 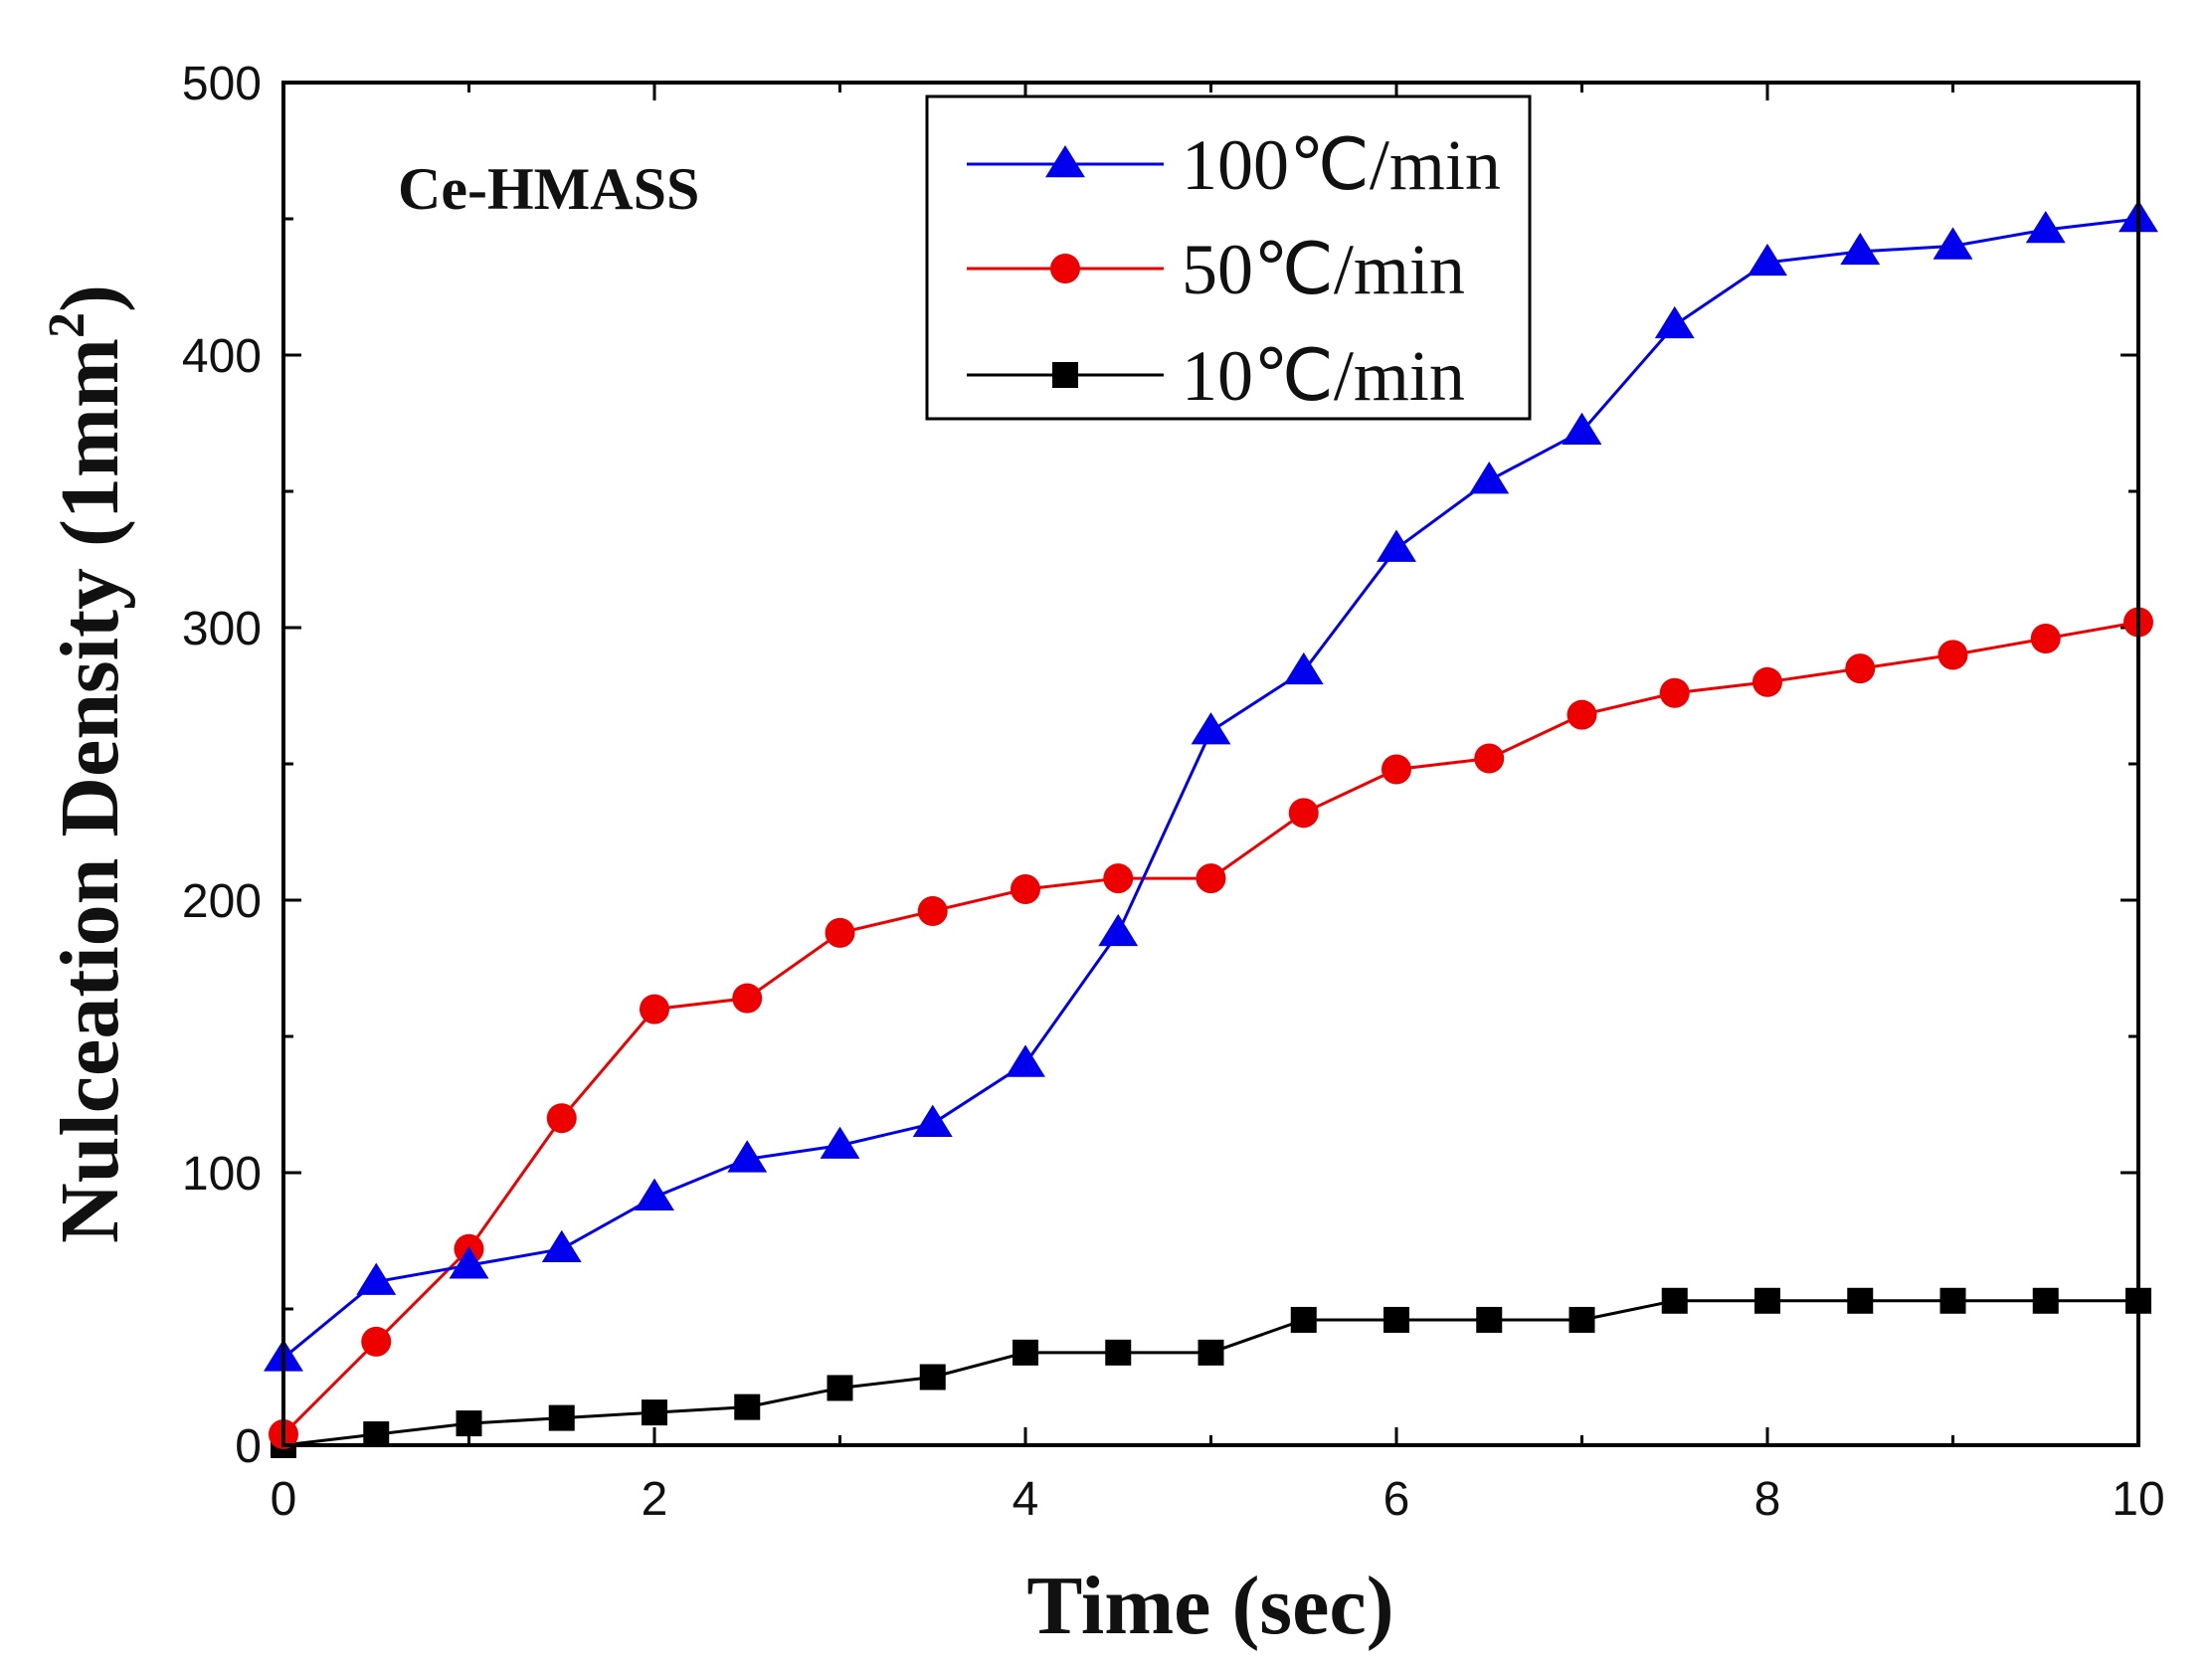 I want to click on y-tick-label: 200, so click(x=222, y=901).